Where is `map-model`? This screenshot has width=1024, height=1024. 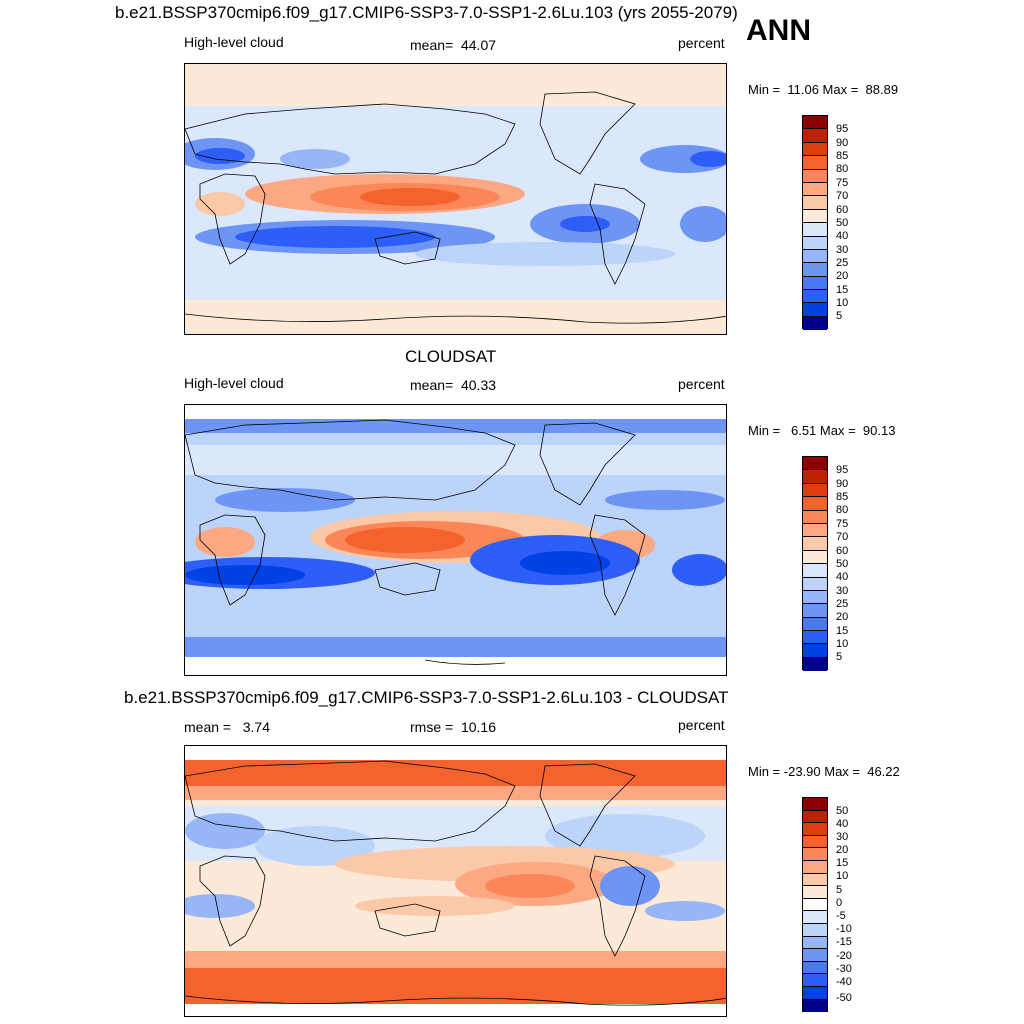 map-model is located at coordinates (455, 199).